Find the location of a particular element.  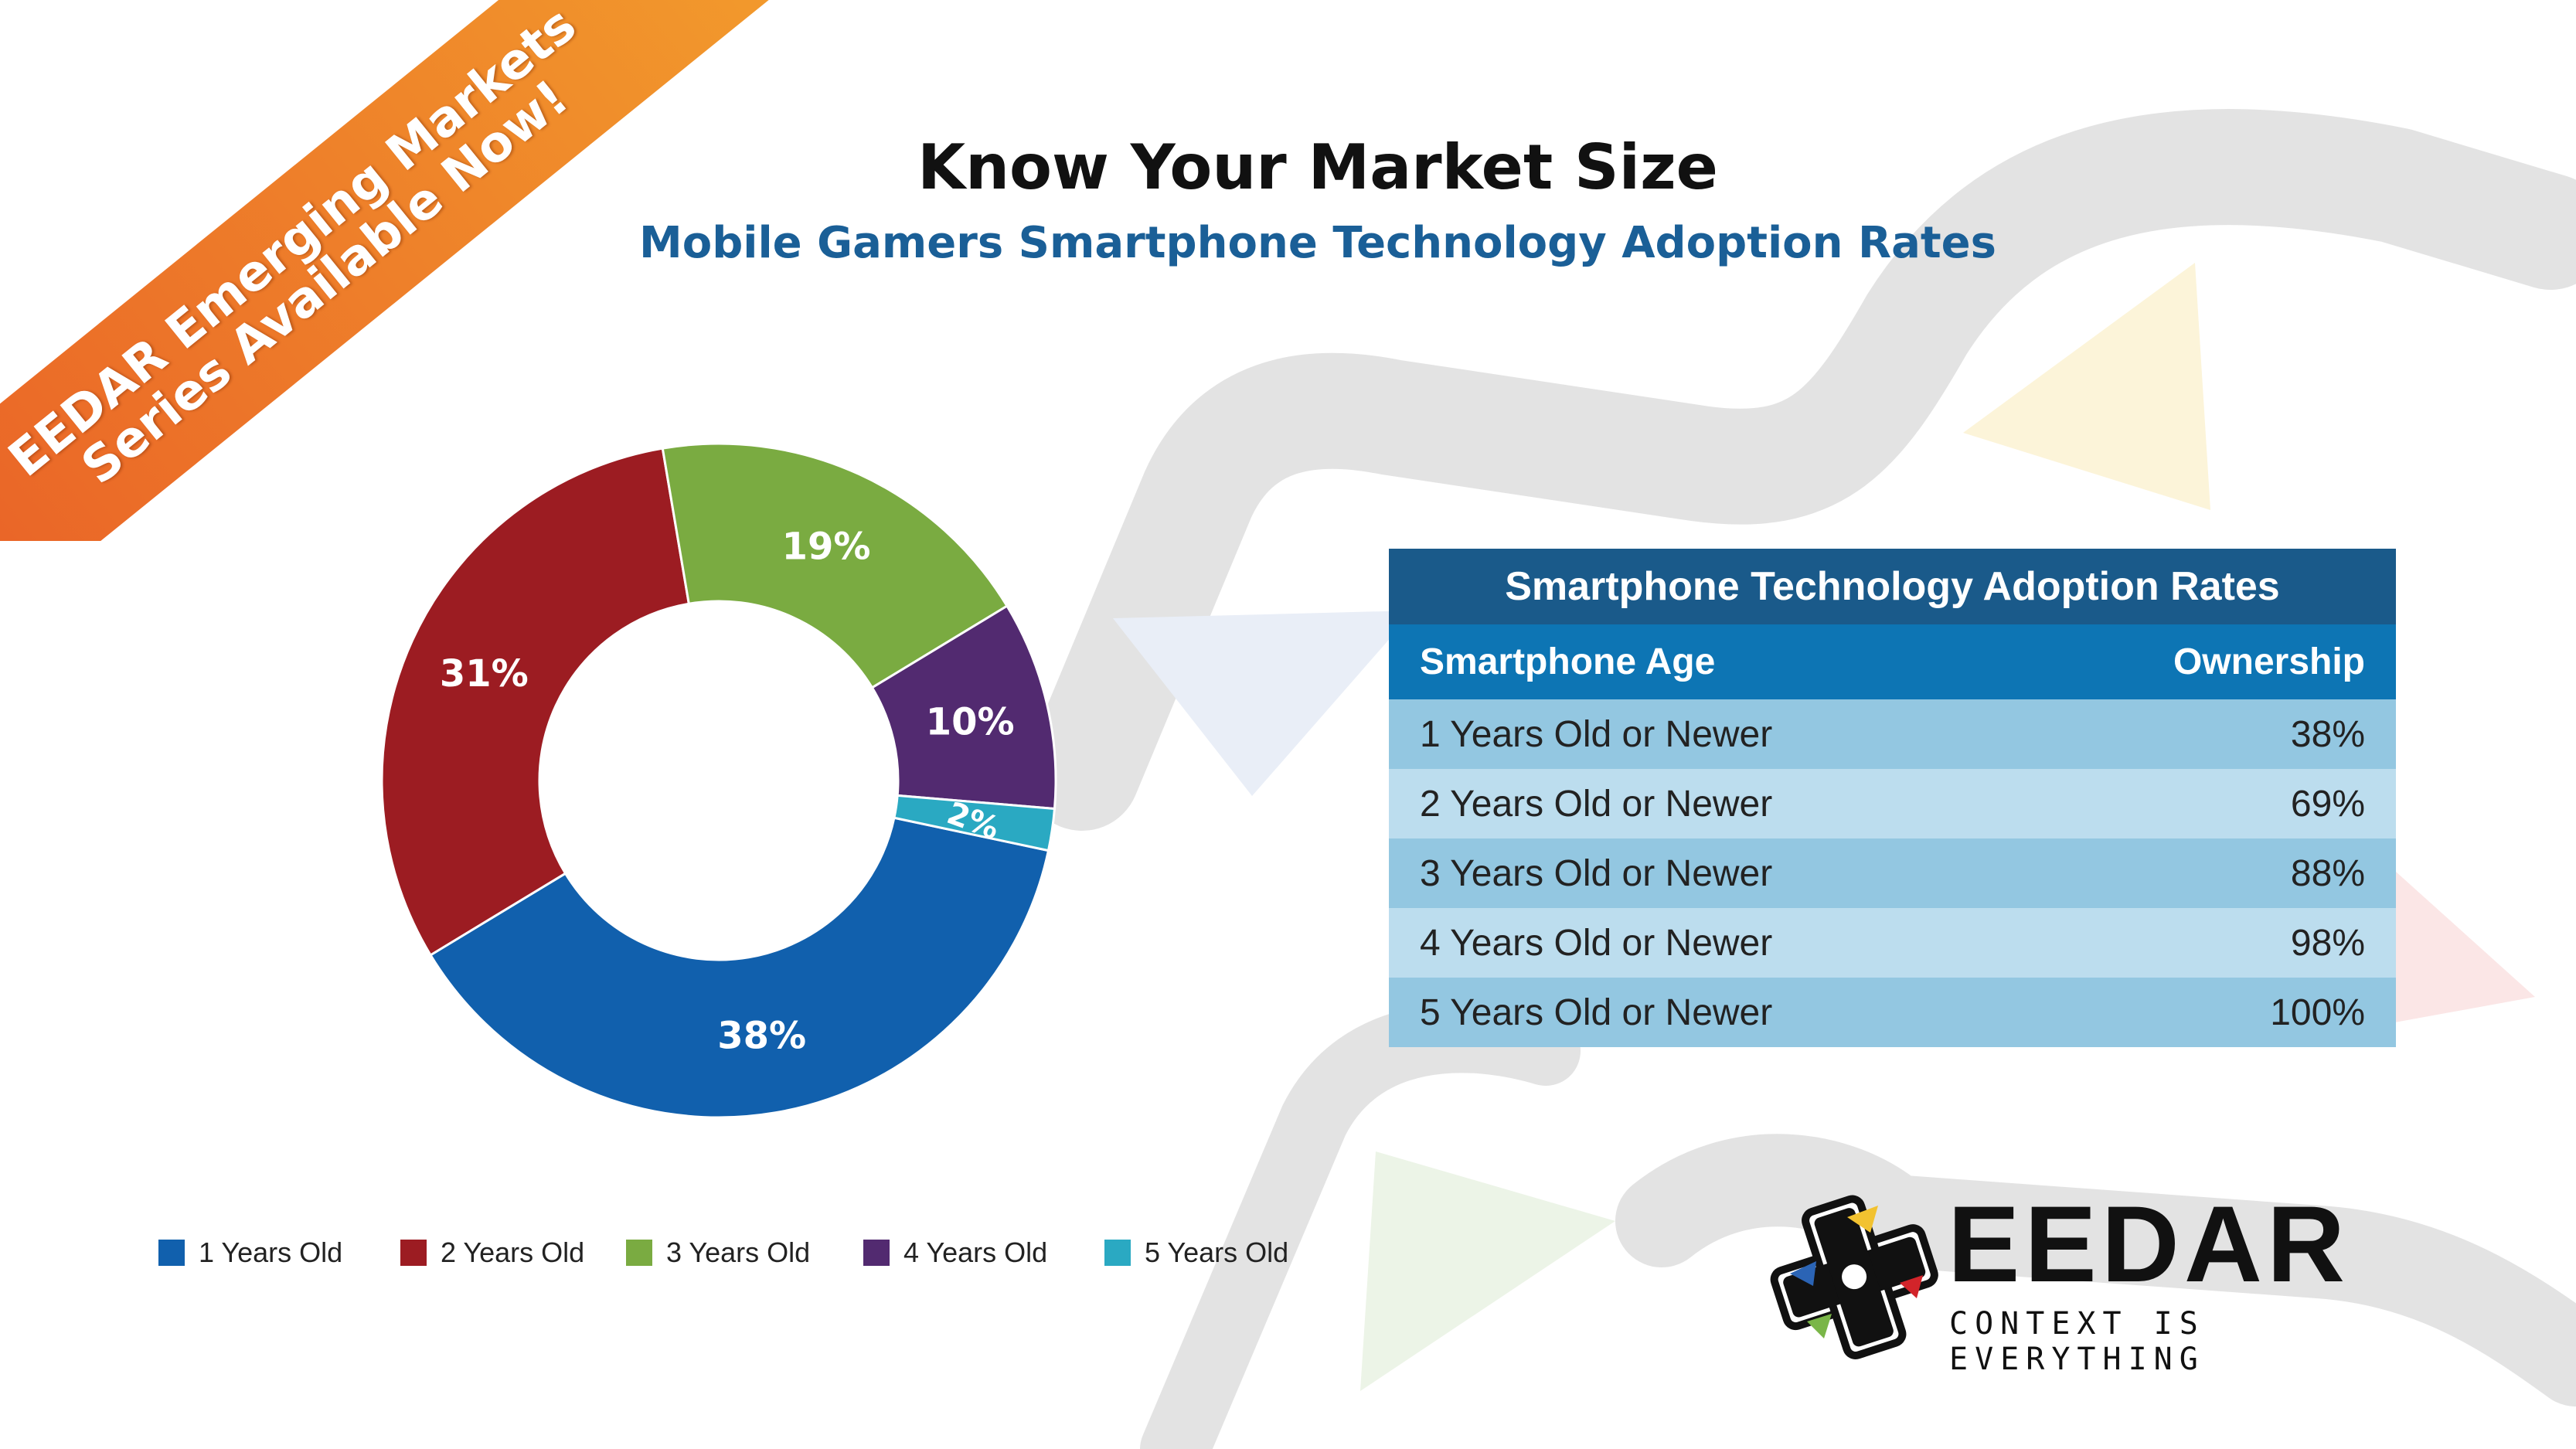

table-row: 1 Years Old or Newer 38% is located at coordinates (1893, 734).